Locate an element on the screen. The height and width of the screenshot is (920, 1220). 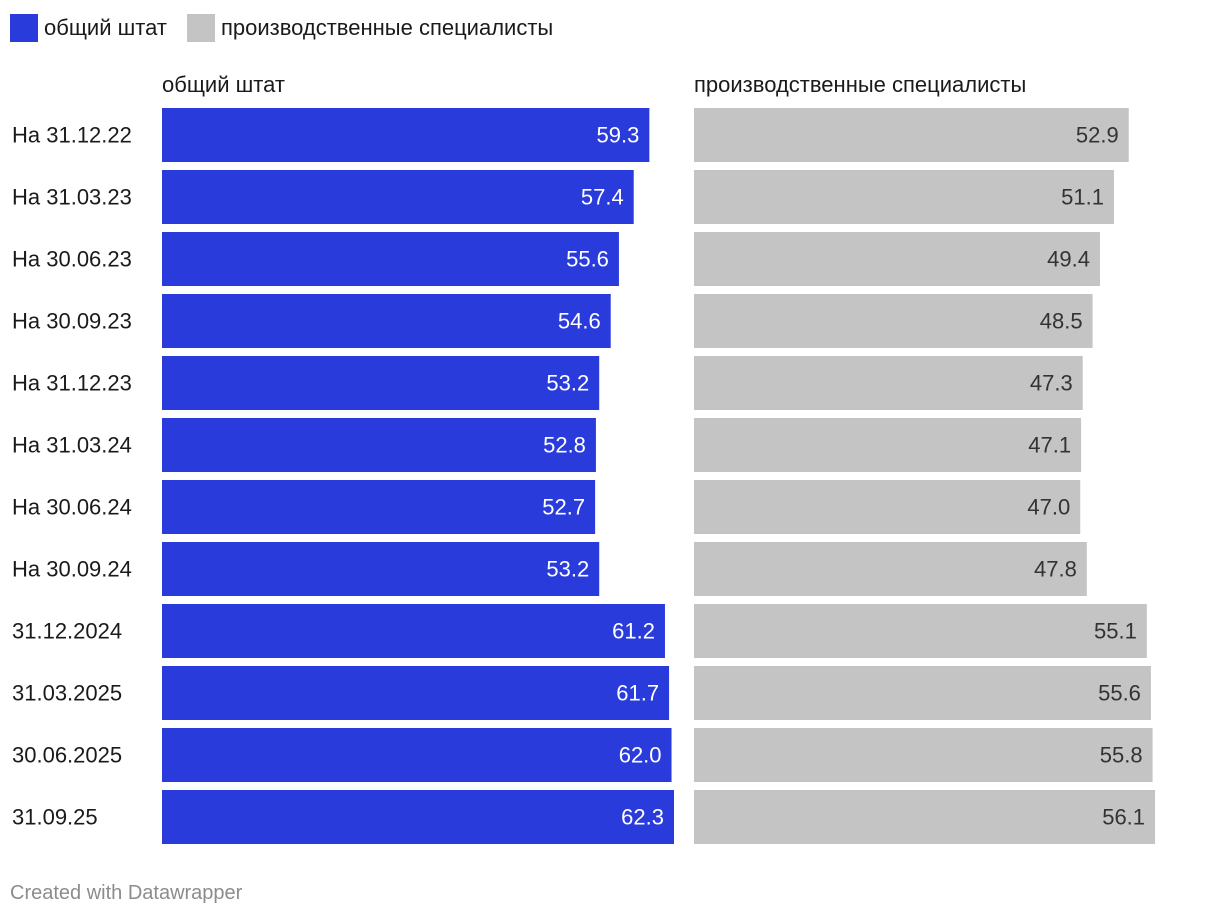
category-label-11: 31.09.25 is located at coordinates (55, 817).